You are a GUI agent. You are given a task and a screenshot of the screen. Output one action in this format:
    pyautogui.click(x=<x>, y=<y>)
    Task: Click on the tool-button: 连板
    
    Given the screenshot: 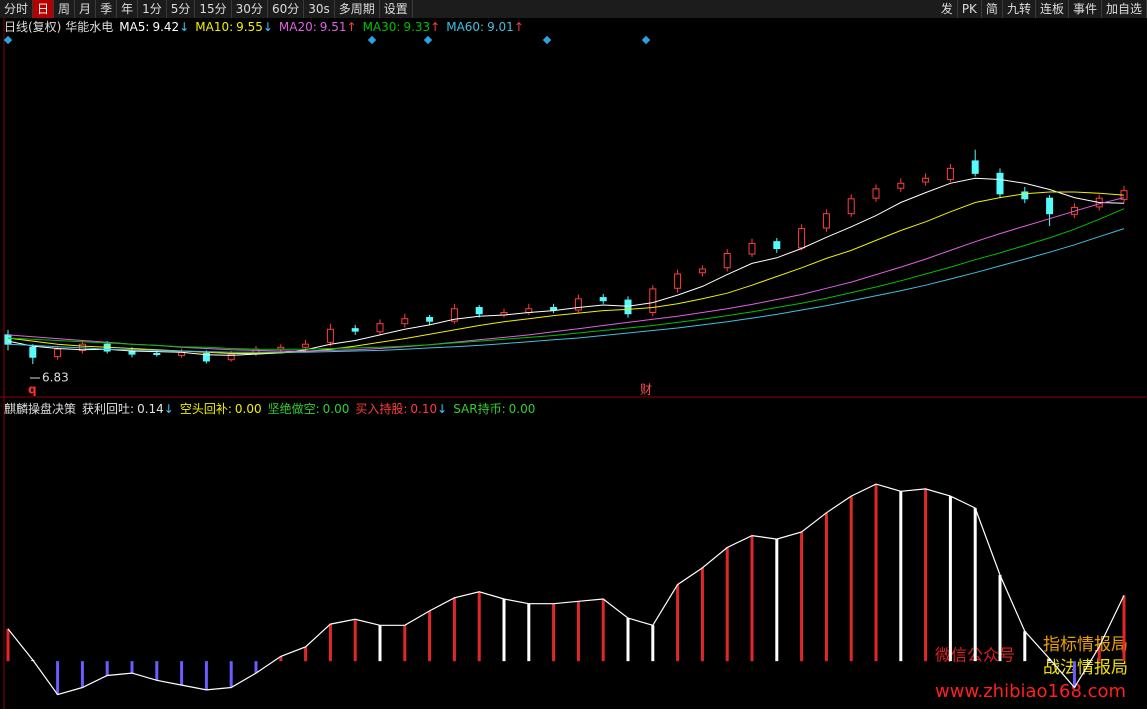 What is the action you would take?
    pyautogui.click(x=1052, y=9)
    